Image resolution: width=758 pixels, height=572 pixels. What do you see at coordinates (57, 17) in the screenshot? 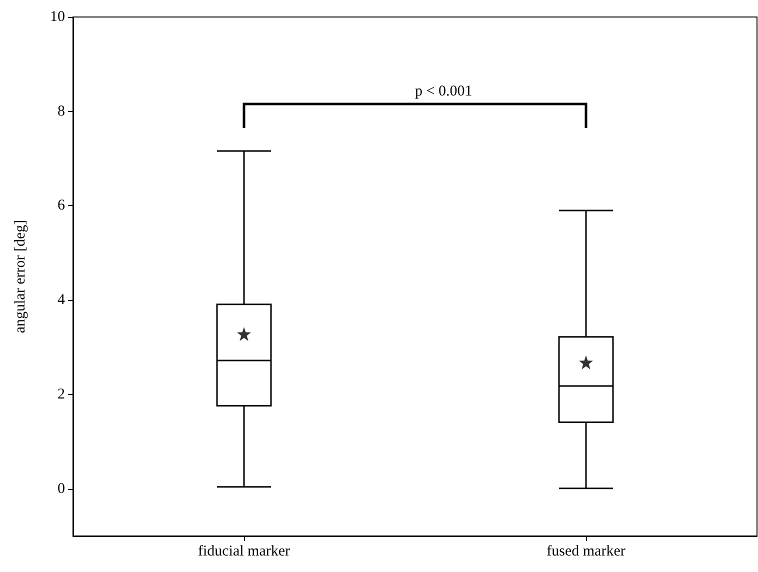
I see `y-tick-label: 10` at bounding box center [57, 17].